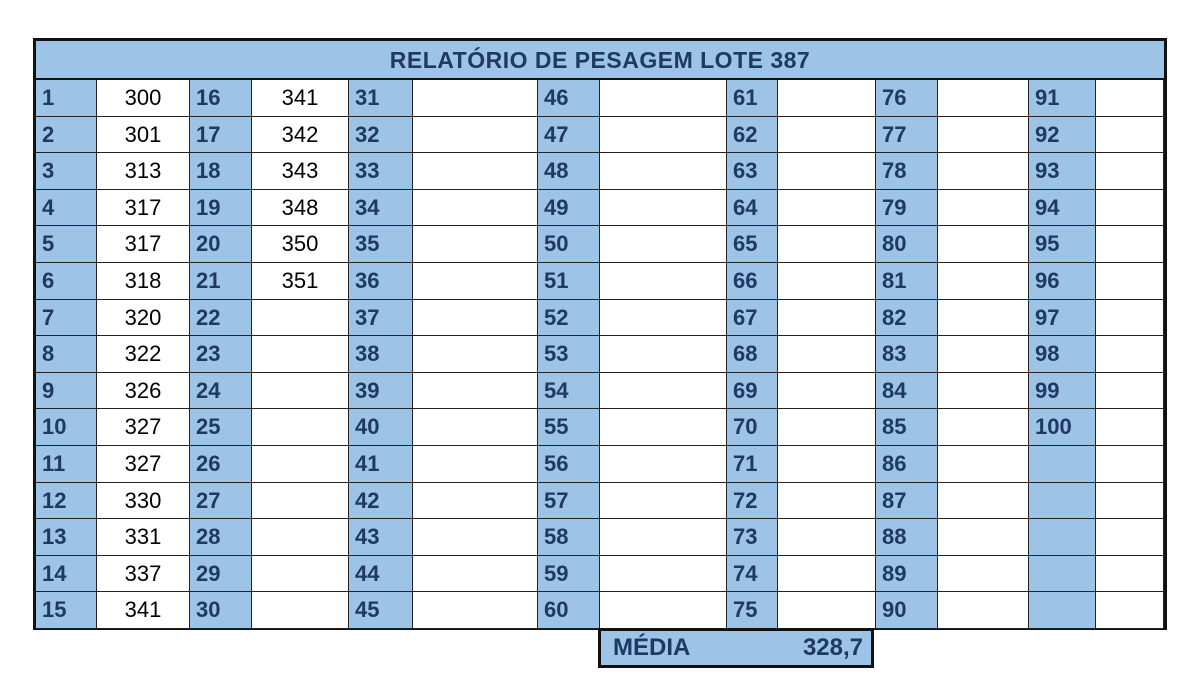 This screenshot has height=700, width=1200. Describe the element at coordinates (1062, 135) in the screenshot. I see `item-number-cell: 92` at that location.